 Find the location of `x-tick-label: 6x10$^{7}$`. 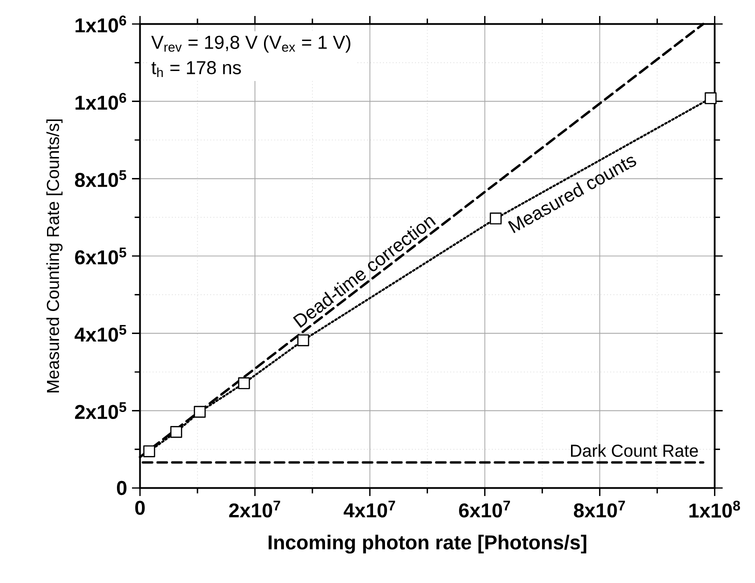

x-tick-label: 6x10$^{7}$ is located at coordinates (484, 509).